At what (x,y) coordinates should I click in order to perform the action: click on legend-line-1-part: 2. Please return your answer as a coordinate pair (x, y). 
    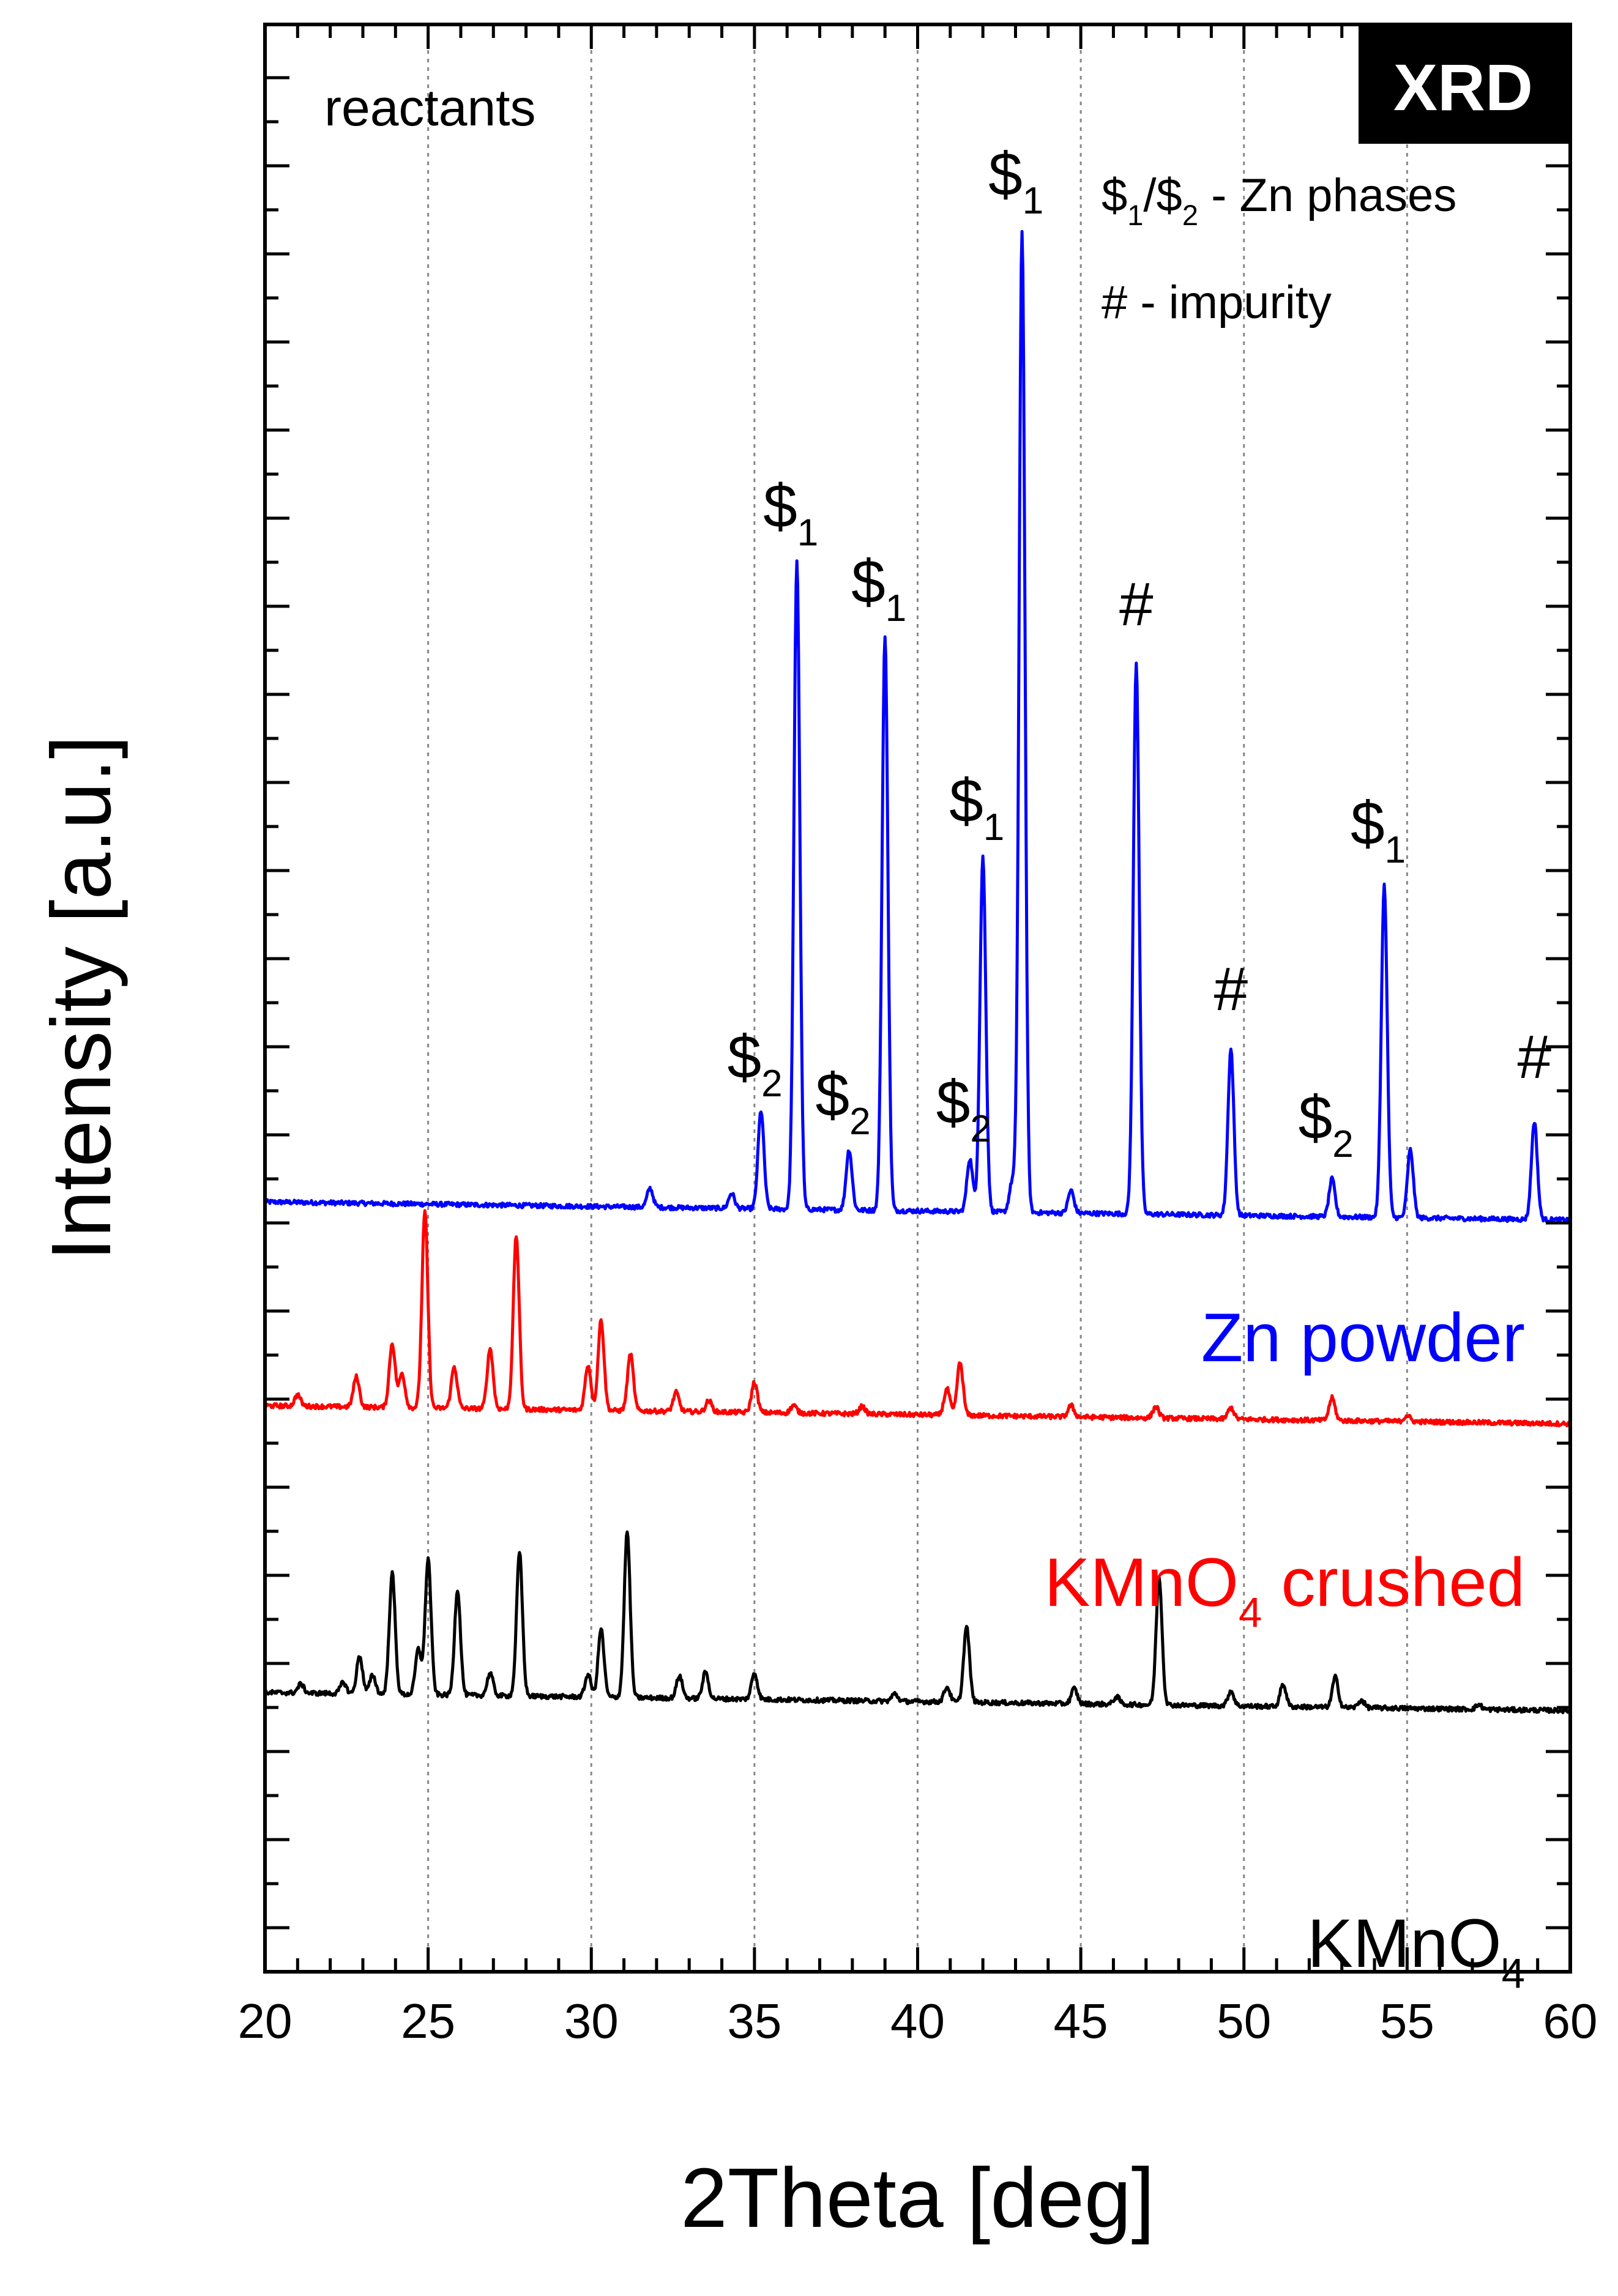
    Looking at the image, I should click on (1190, 215).